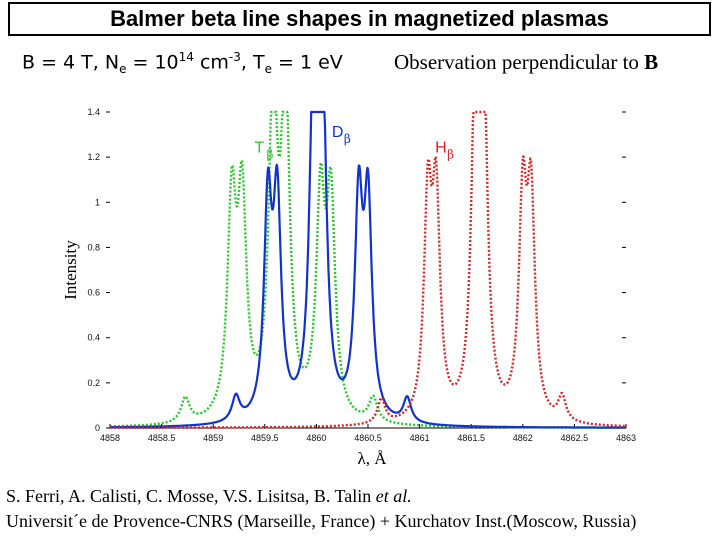 This screenshot has height=540, width=720. I want to click on series-h-label-sub: β, so click(450, 155).